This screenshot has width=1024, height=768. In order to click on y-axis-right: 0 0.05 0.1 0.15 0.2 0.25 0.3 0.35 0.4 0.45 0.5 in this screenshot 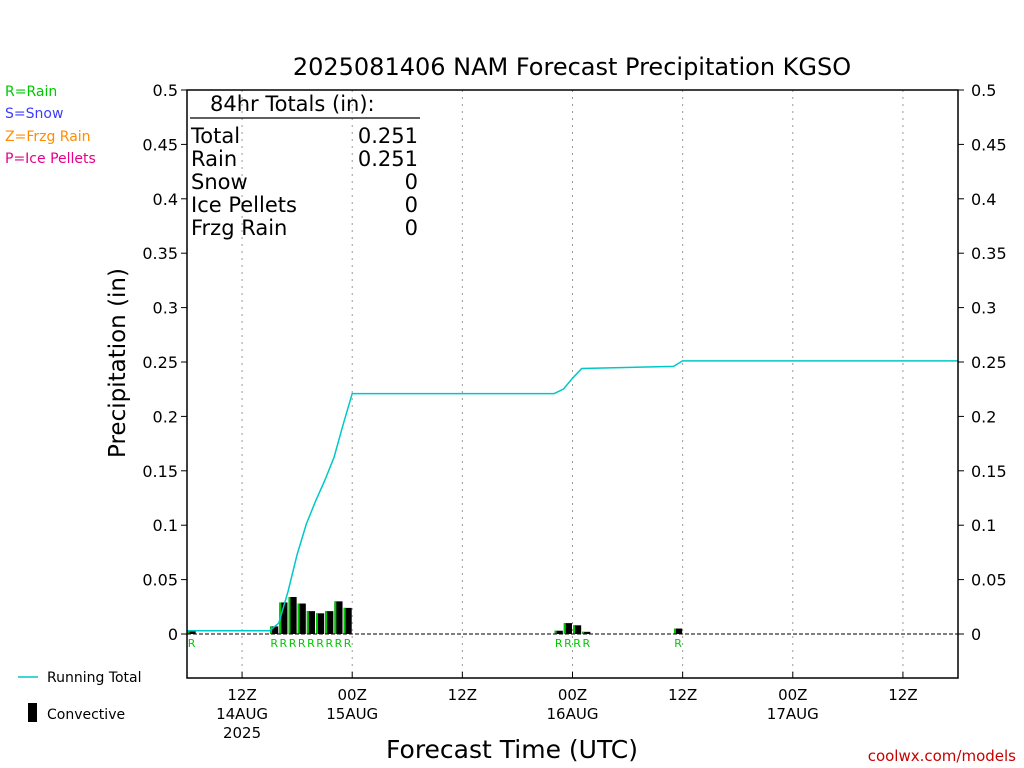, I will do `click(982, 362)`.